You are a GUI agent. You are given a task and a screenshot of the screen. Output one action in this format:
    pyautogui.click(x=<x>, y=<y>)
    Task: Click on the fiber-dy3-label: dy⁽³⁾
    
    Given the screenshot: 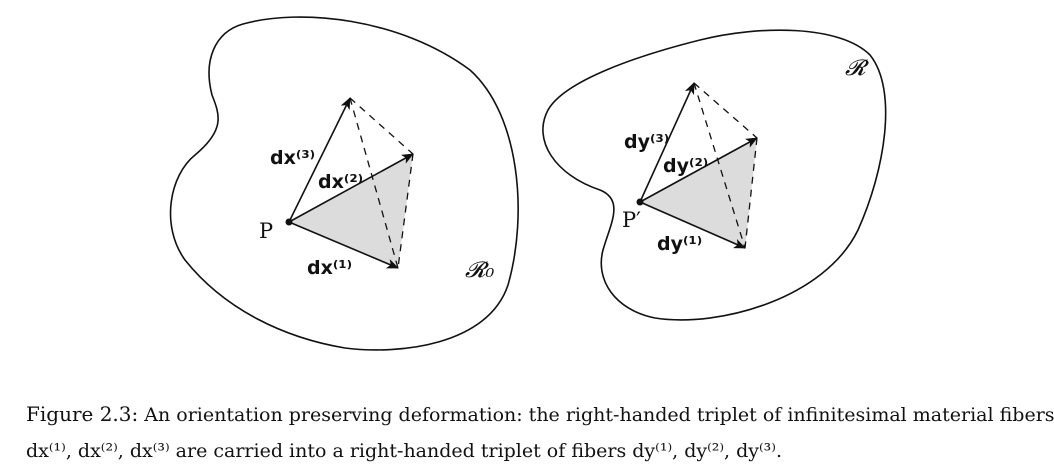 What is the action you would take?
    pyautogui.click(x=646, y=142)
    